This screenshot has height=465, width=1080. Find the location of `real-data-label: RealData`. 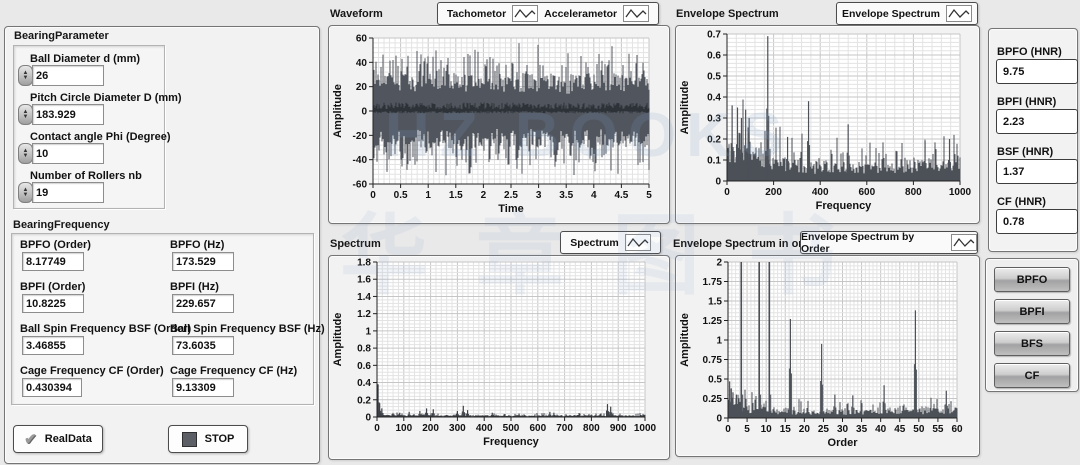

real-data-label: RealData is located at coordinates (68, 439).